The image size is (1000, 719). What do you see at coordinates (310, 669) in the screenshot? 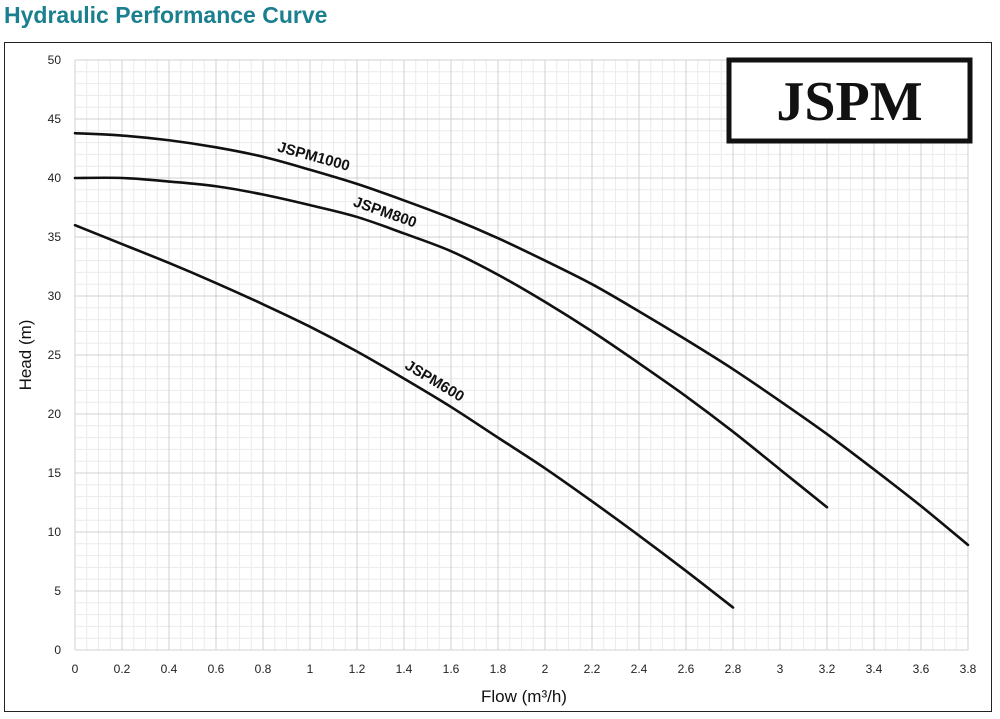
I see `x-tick-label: 1` at bounding box center [310, 669].